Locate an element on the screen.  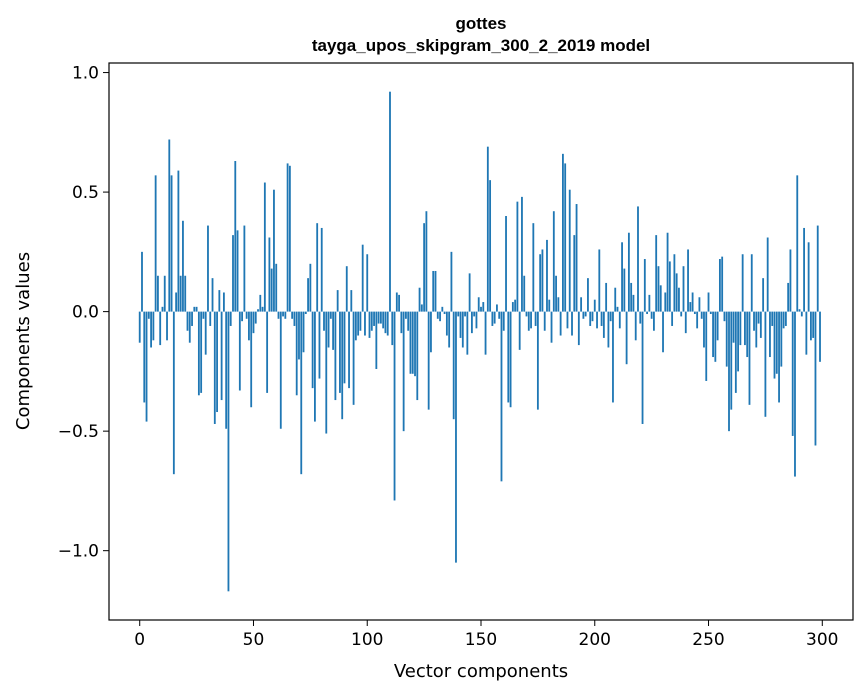
y-tick-label: −1.0 is located at coordinates (78, 552).